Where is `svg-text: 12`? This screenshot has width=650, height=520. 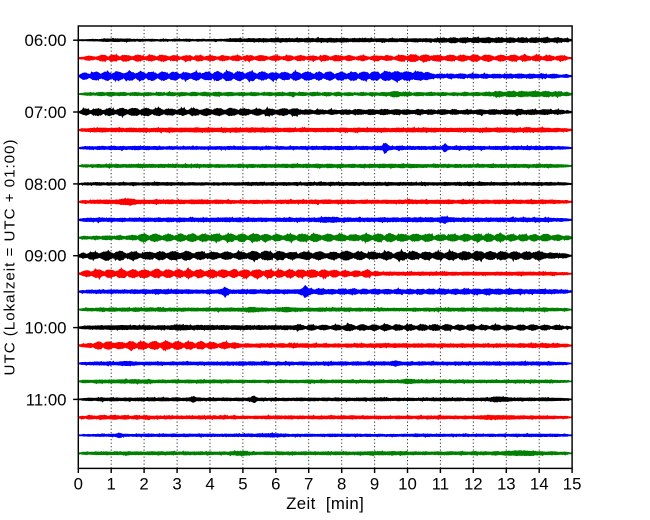
svg-text: 12 is located at coordinates (473, 484).